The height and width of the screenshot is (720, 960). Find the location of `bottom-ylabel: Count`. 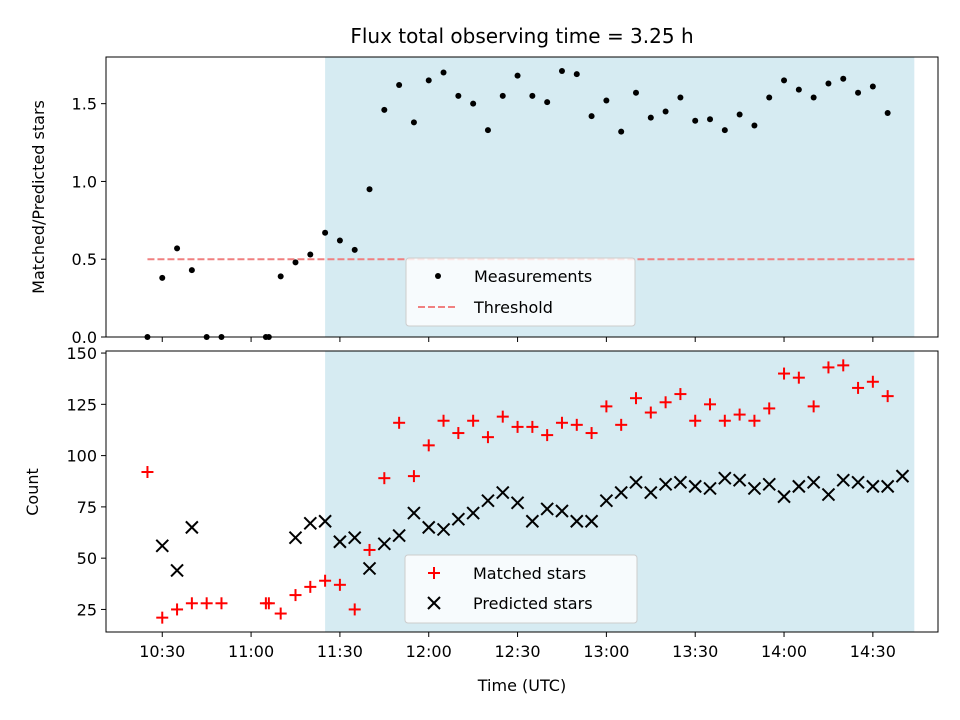

bottom-ylabel: Count is located at coordinates (32, 492).